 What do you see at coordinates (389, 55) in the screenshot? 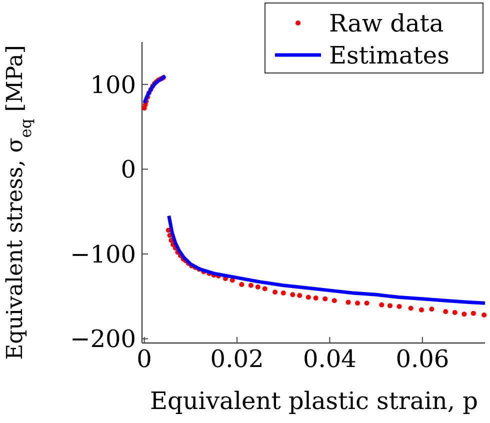
I see `legend-label: Estimates` at bounding box center [389, 55].